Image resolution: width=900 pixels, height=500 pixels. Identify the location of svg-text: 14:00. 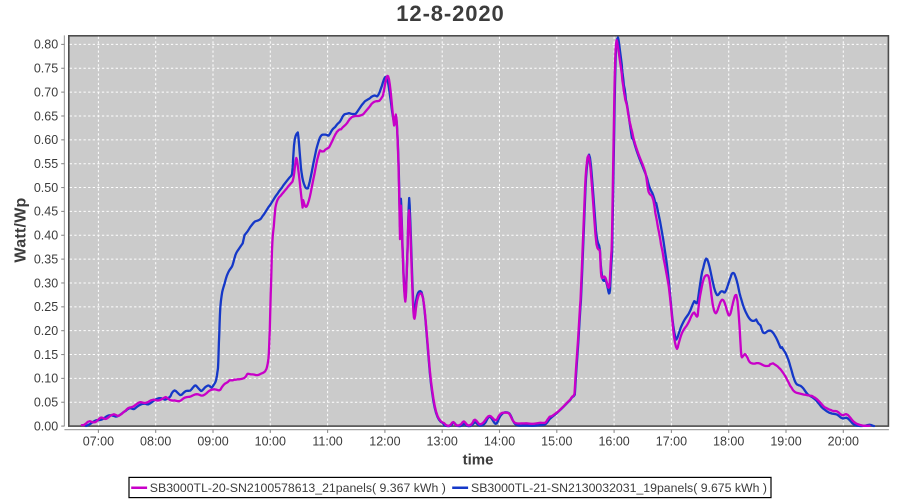
(499, 442).